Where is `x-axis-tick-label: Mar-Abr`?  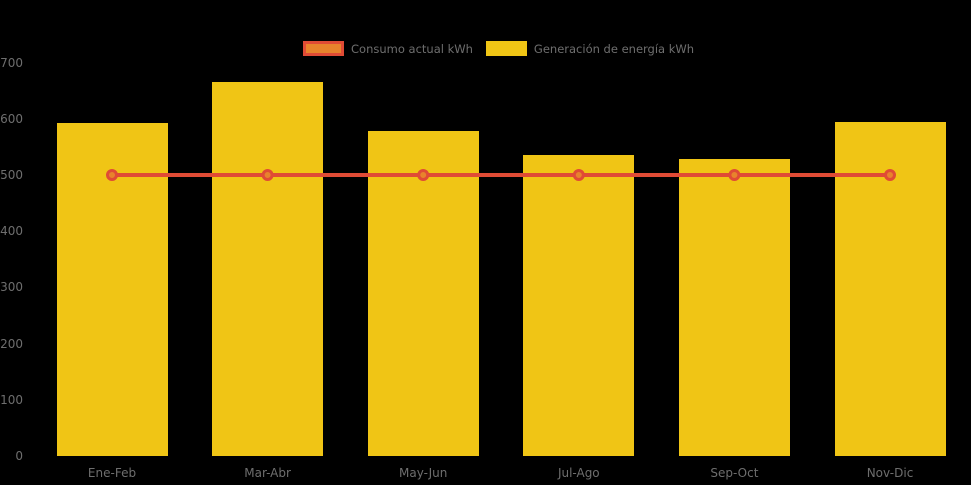 x-axis-tick-label: Mar-Abr is located at coordinates (267, 473).